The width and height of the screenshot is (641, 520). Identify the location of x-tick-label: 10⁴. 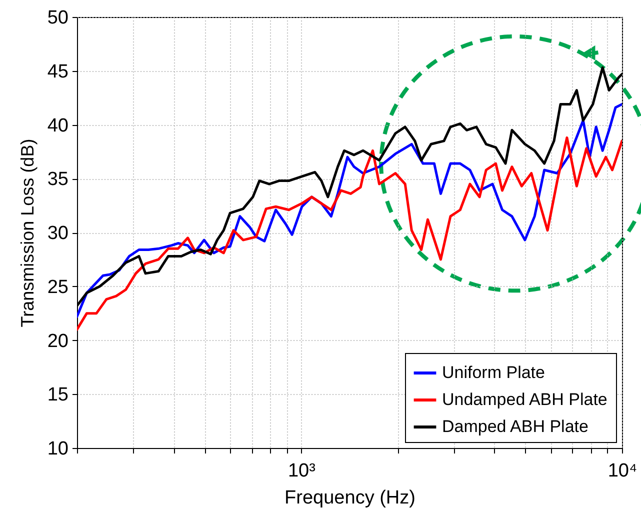
(623, 471).